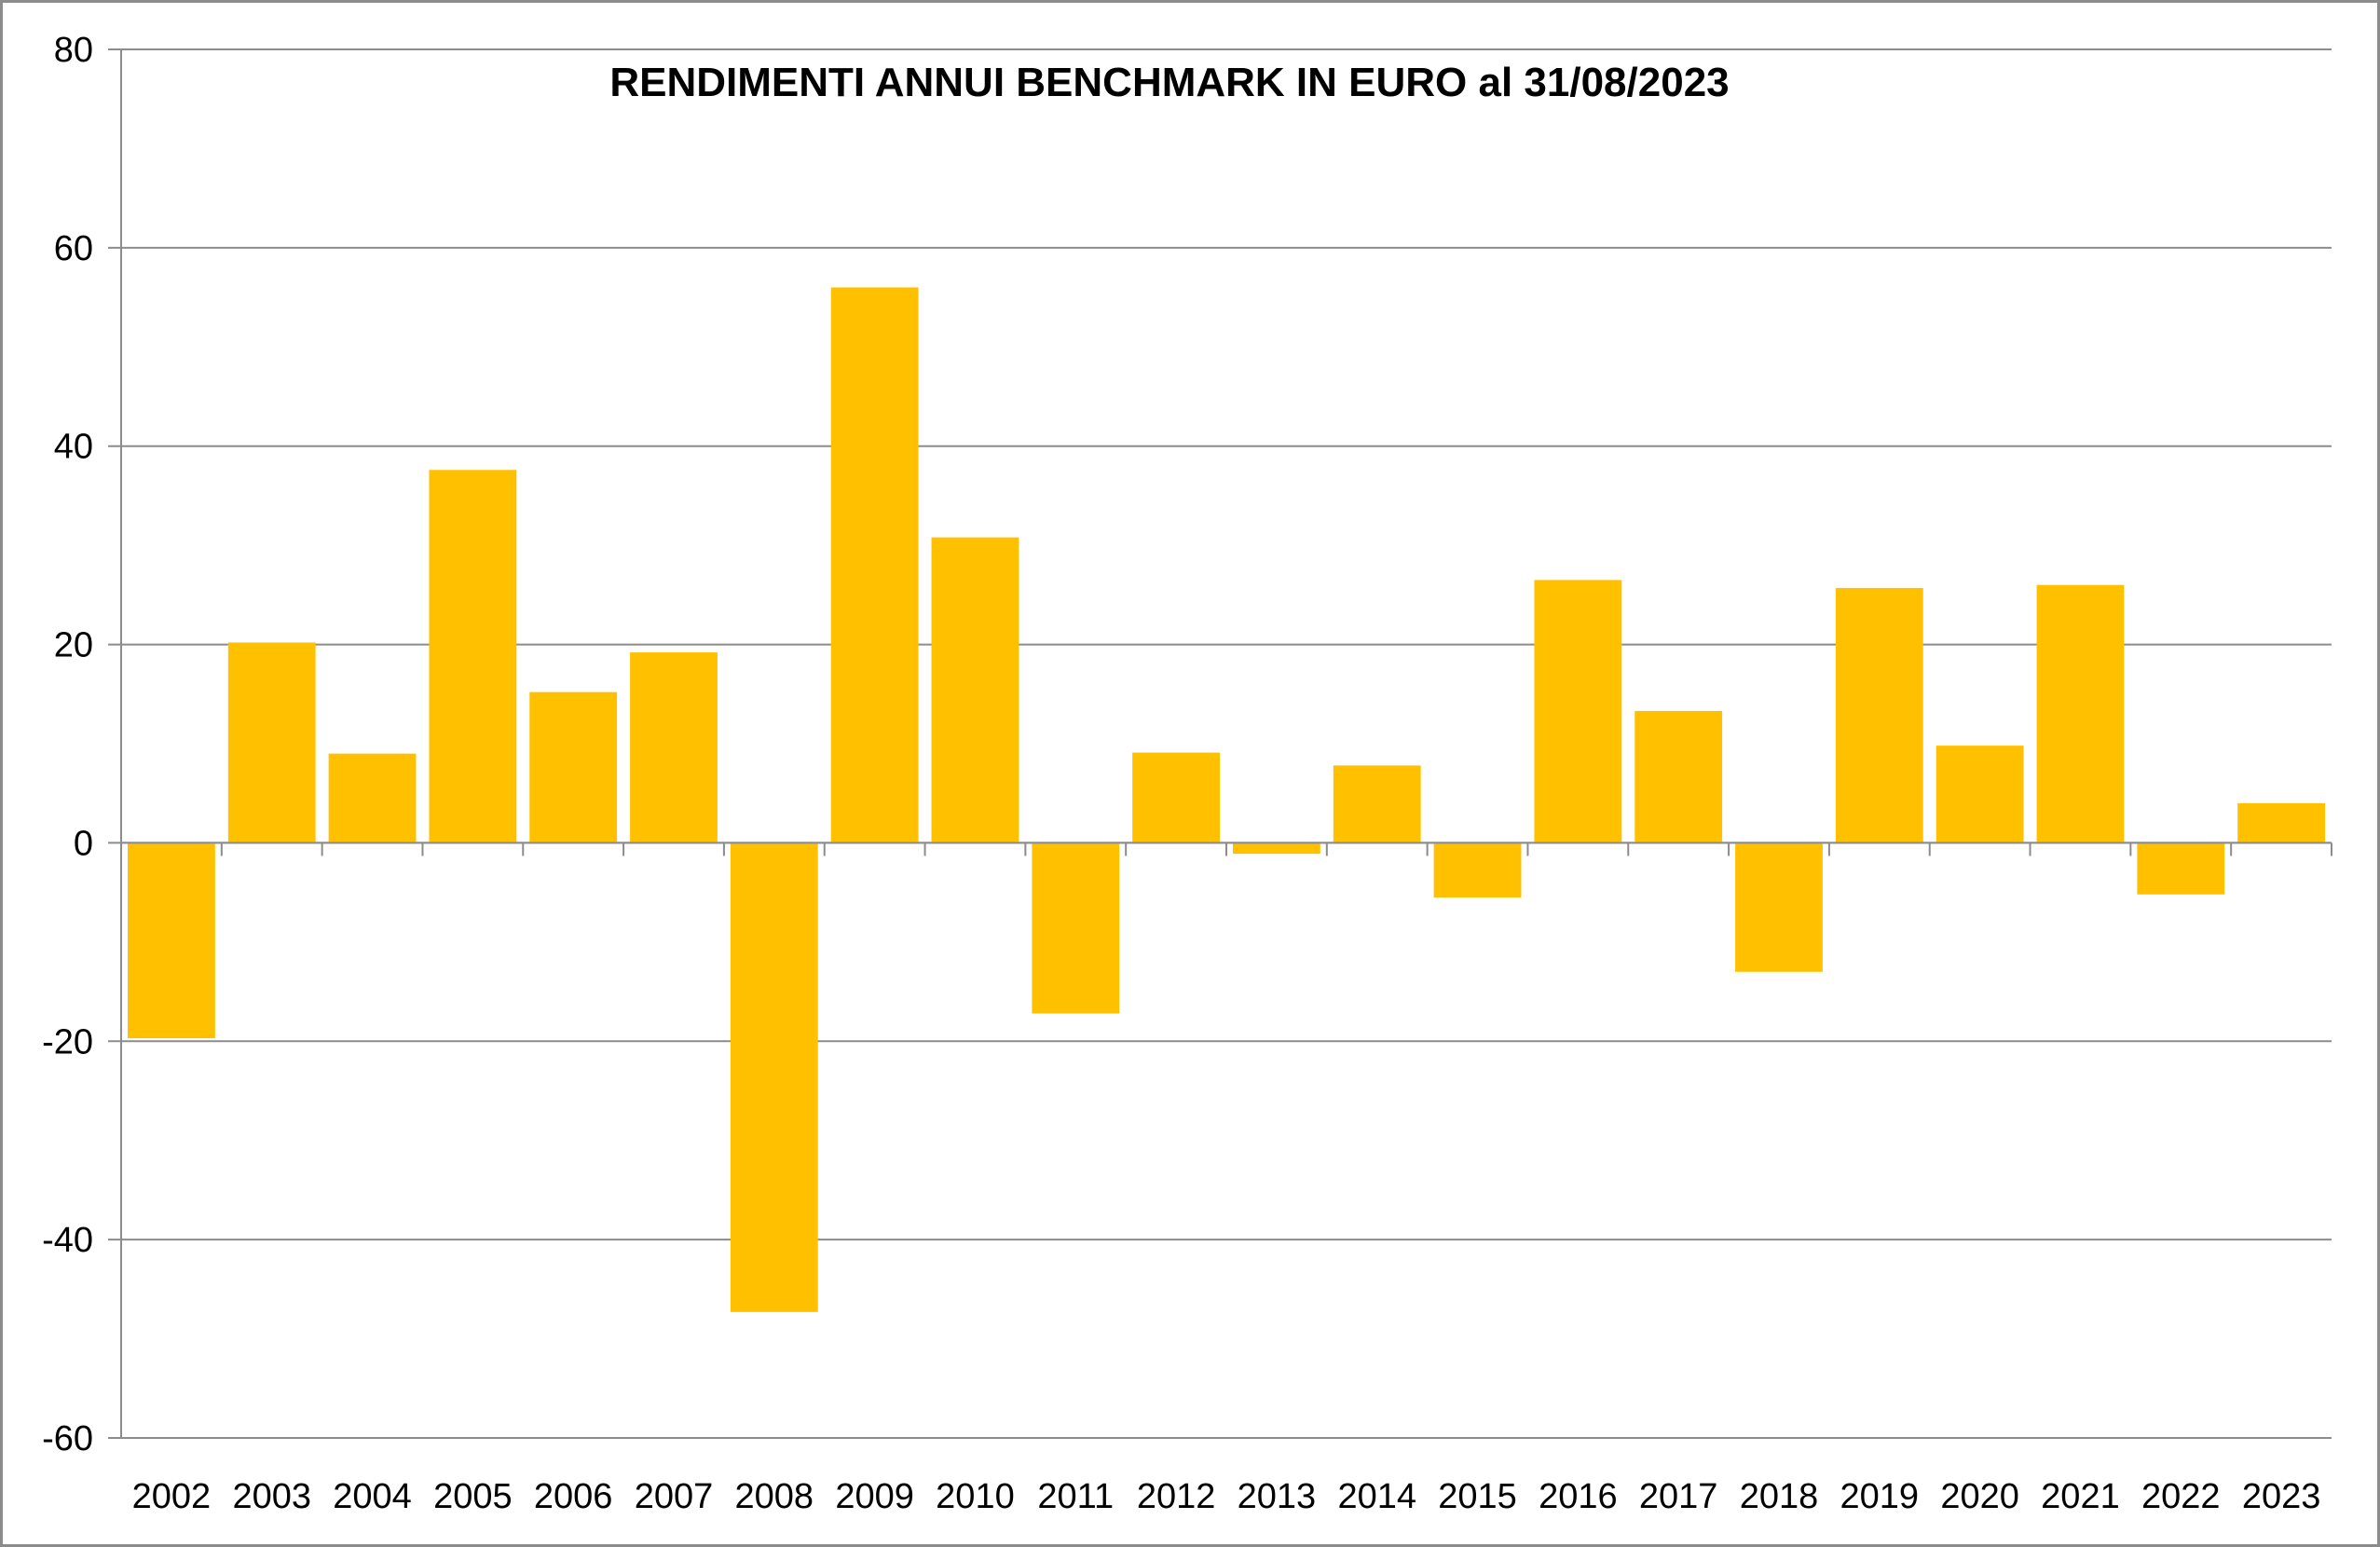 The image size is (2380, 1547). I want to click on x-tick-label: 2016, so click(1578, 1496).